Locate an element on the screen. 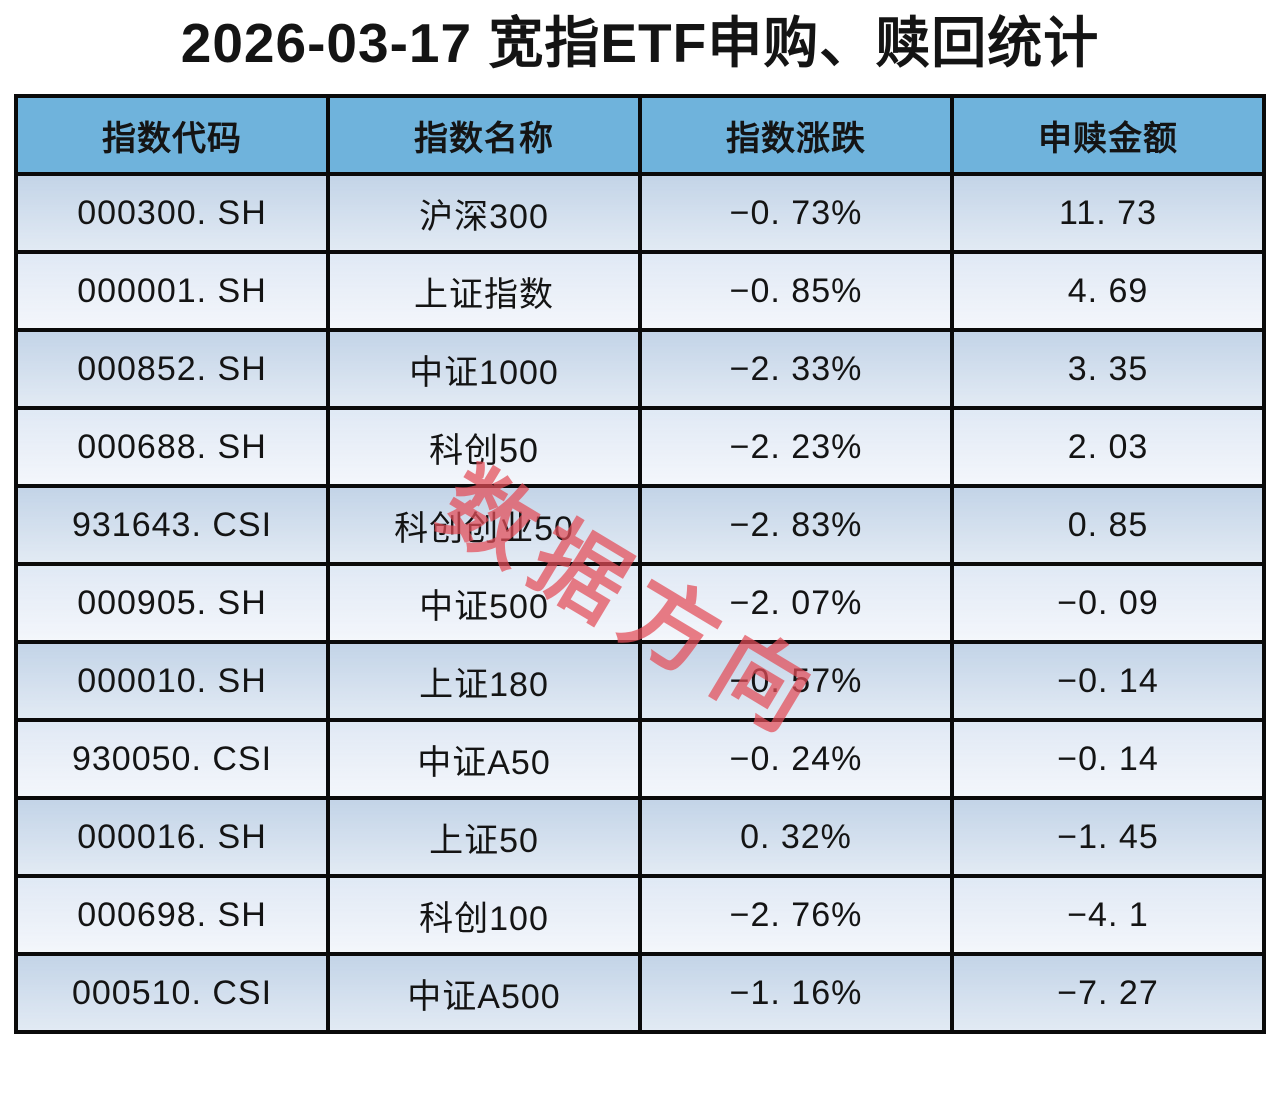  cell-amount: −0. 09 is located at coordinates (1108, 603).